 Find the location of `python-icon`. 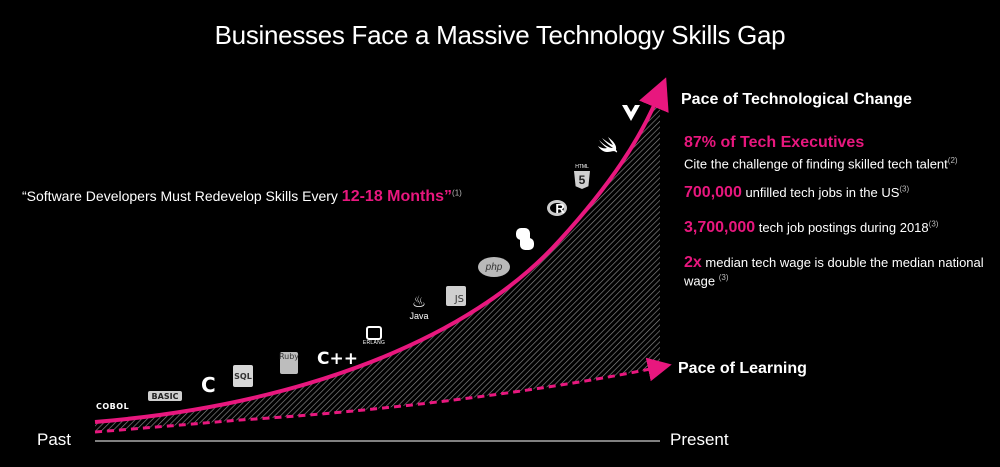

python-icon is located at coordinates (525, 239).